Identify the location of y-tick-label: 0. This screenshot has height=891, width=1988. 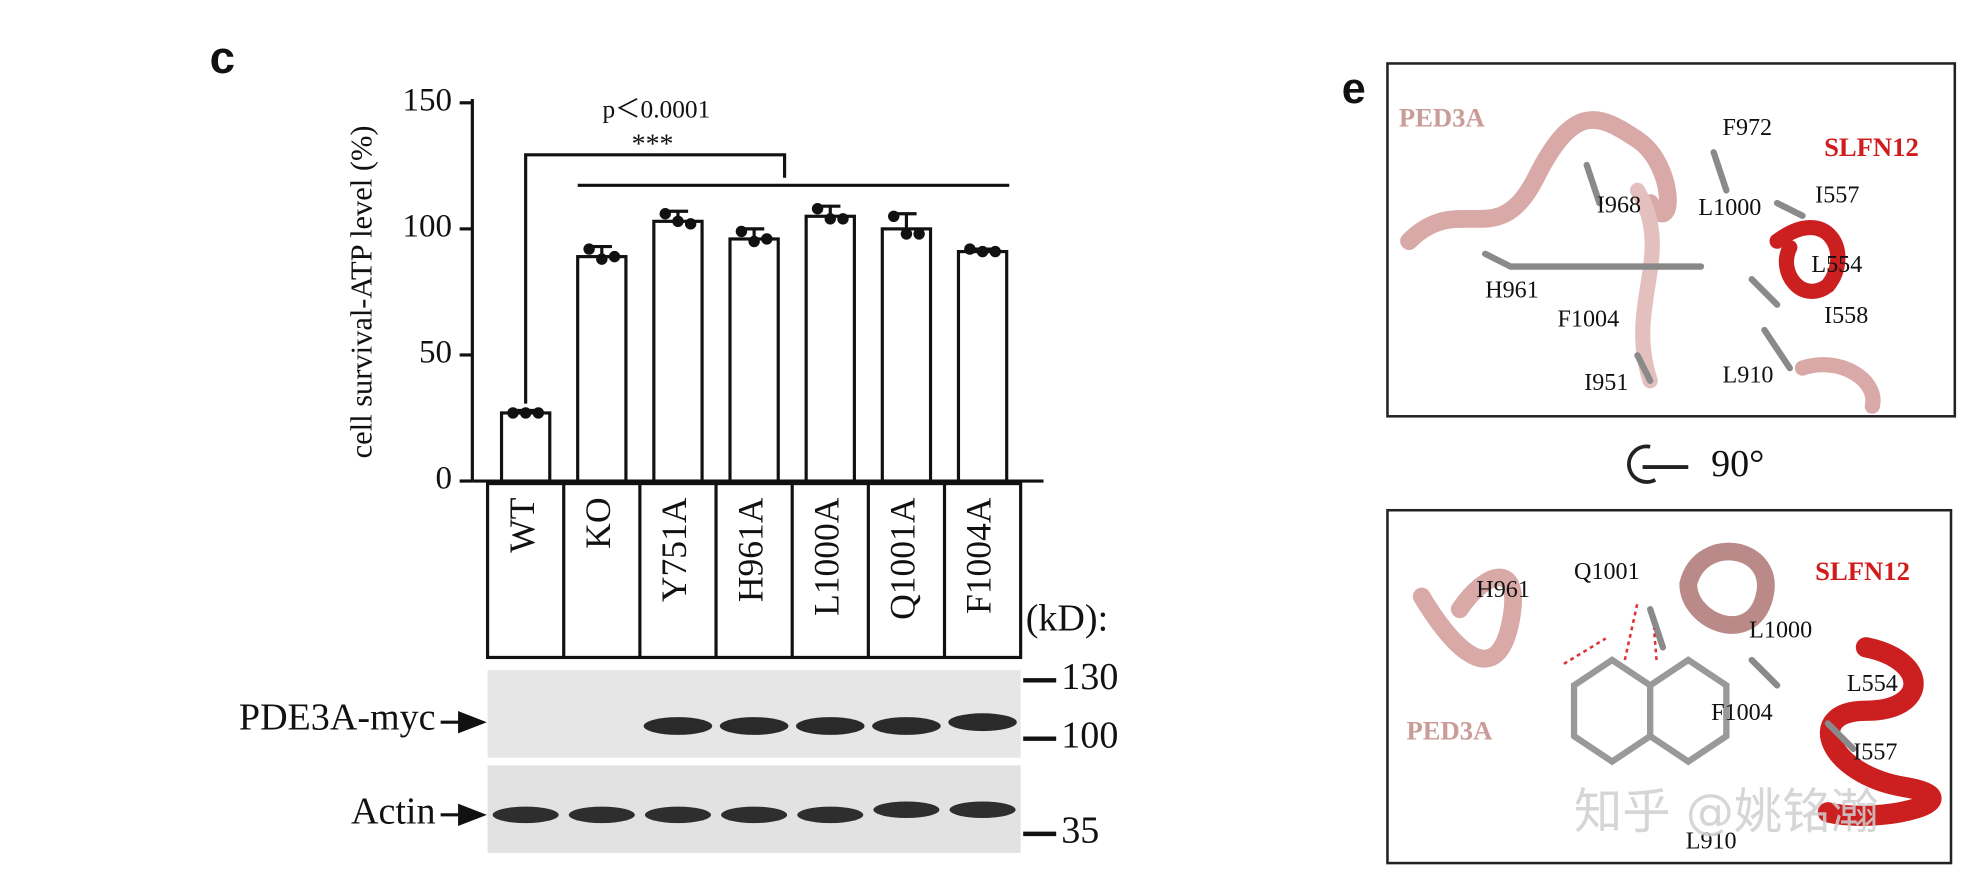
(444, 479).